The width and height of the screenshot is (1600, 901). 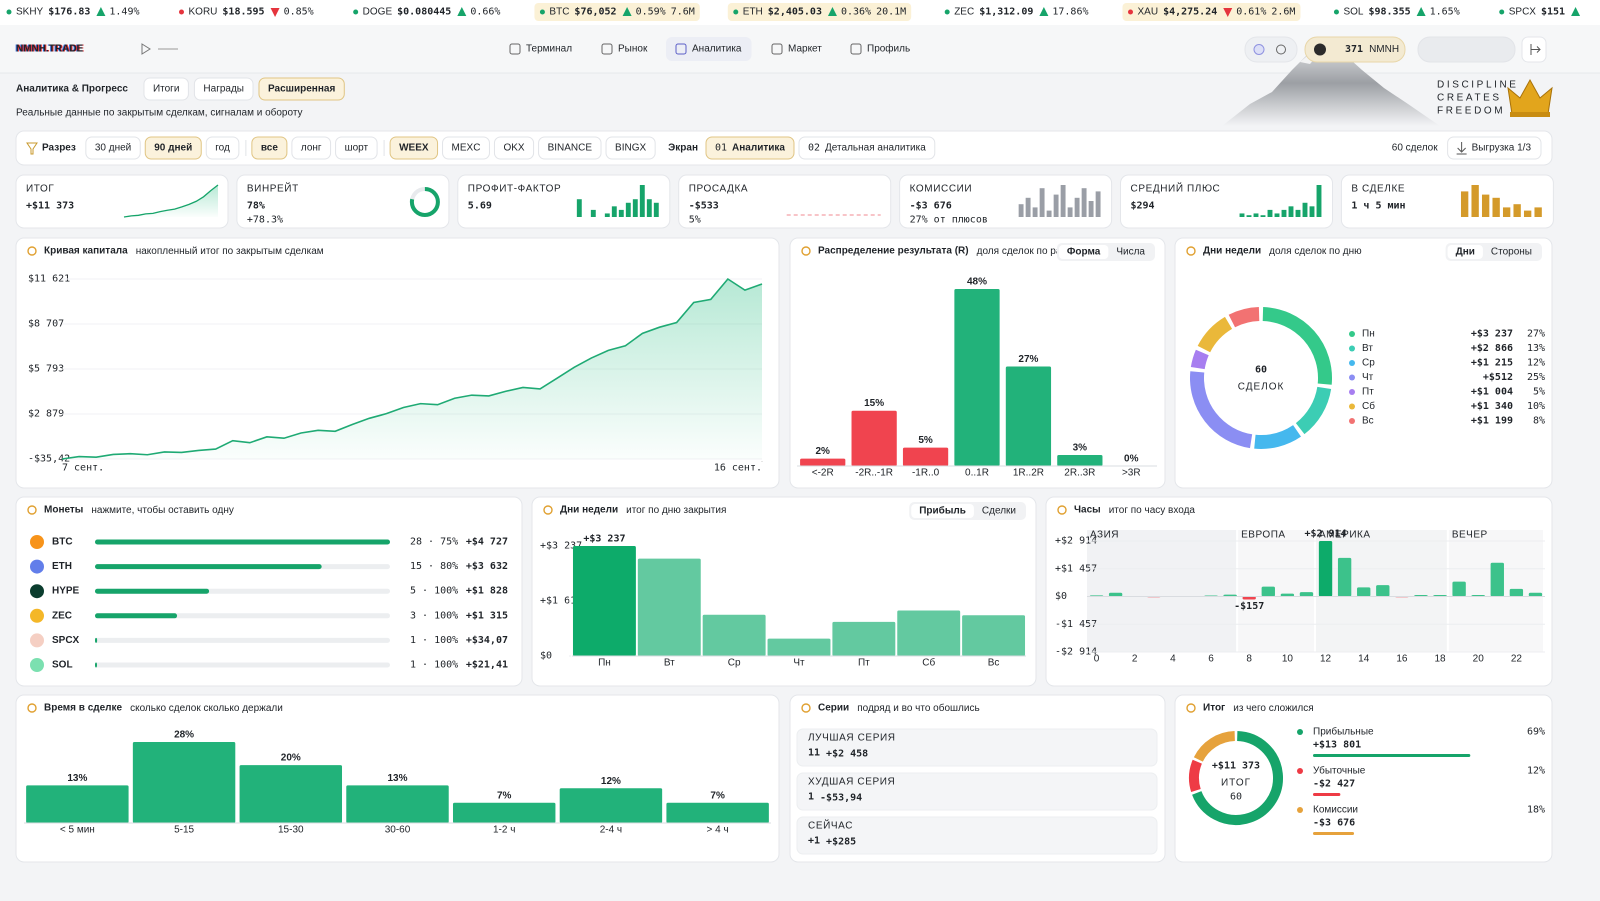 What do you see at coordinates (999, 511) in the screenshot?
I see `tab-label: Сделки` at bounding box center [999, 511].